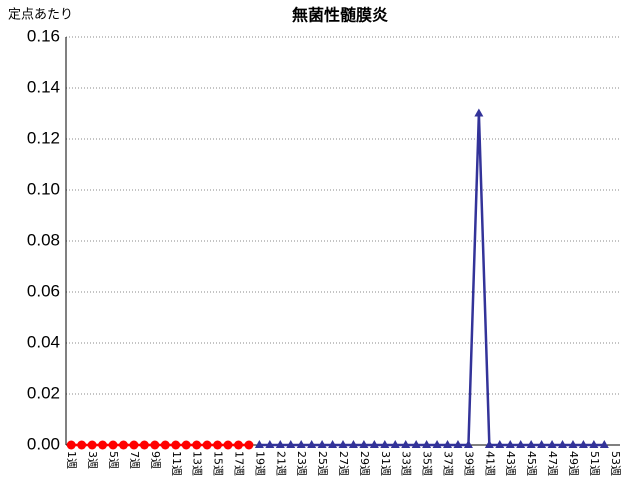  What do you see at coordinates (40, 15) in the screenshot?
I see `y-axis-label: 定点あたり` at bounding box center [40, 15].